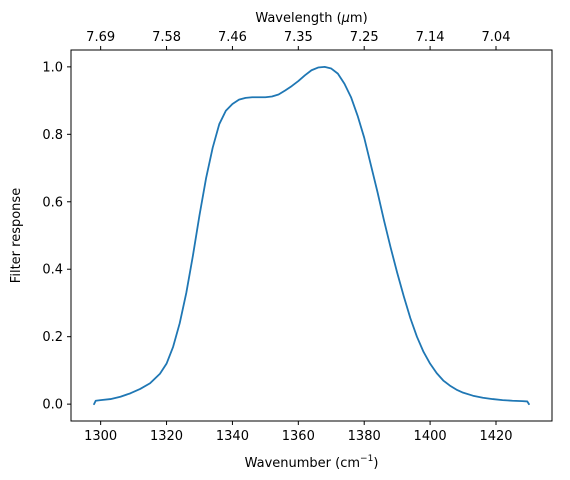  I want to click on y-tick-label: 0.4, so click(52, 270).